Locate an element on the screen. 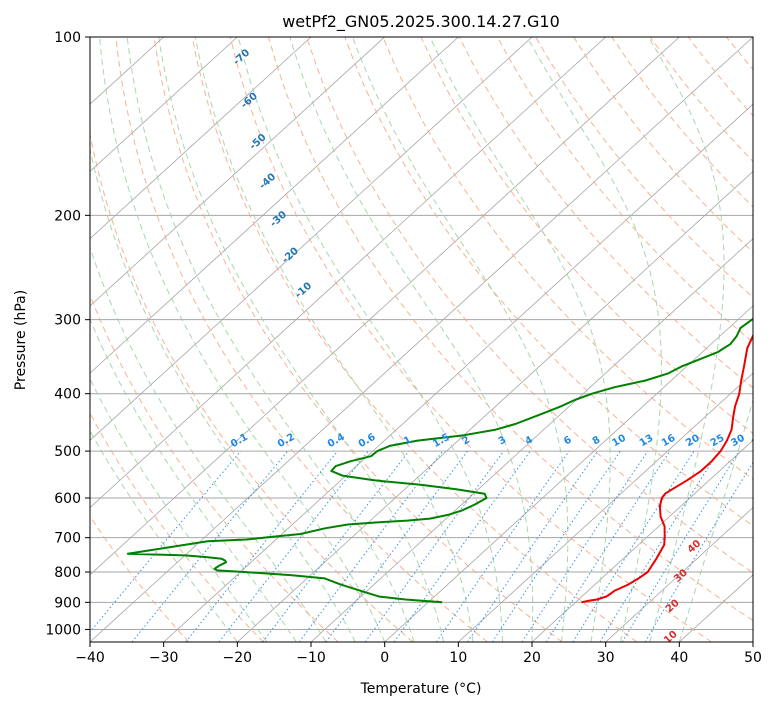 The width and height of the screenshot is (775, 708). y-tick-label: 900 is located at coordinates (67, 603).